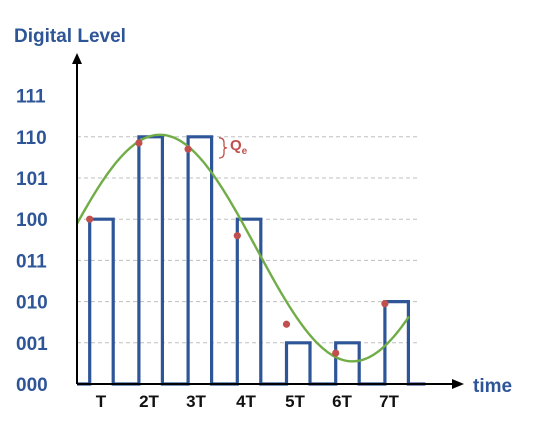 This screenshot has height=426, width=556. What do you see at coordinates (492, 386) in the screenshot?
I see `x-axis-title: time` at bounding box center [492, 386].